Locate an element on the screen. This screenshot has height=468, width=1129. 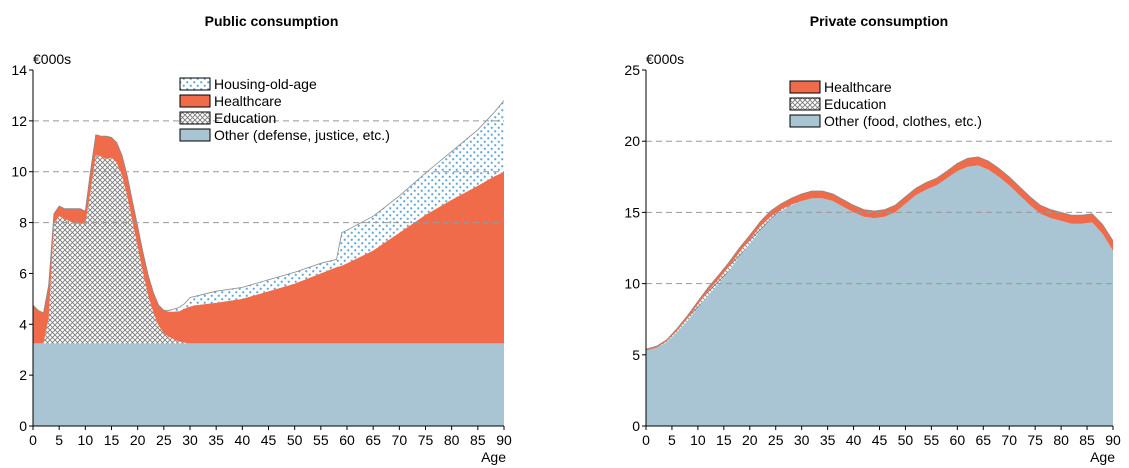
y-tick-label: 8 is located at coordinates (23, 223).